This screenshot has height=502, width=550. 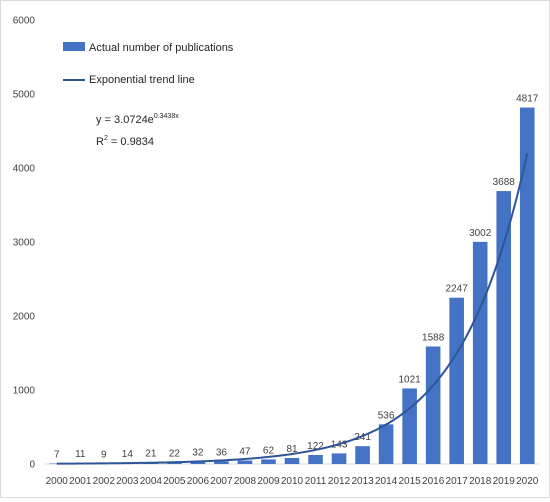 I want to click on x-tick-label: 2016, so click(x=433, y=481).